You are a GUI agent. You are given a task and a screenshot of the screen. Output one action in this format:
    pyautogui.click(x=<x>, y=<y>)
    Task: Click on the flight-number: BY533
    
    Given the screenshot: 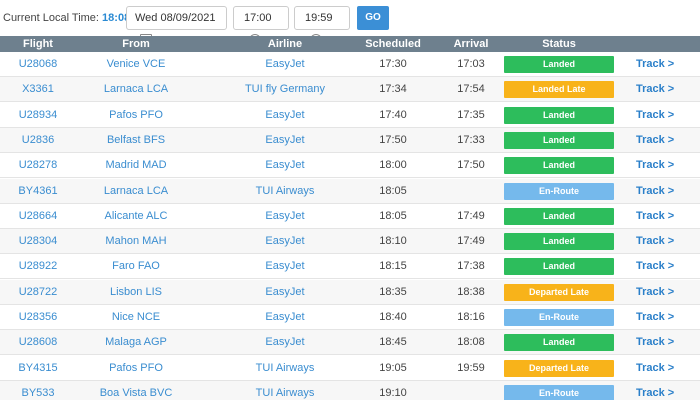 What is the action you would take?
    pyautogui.click(x=38, y=392)
    